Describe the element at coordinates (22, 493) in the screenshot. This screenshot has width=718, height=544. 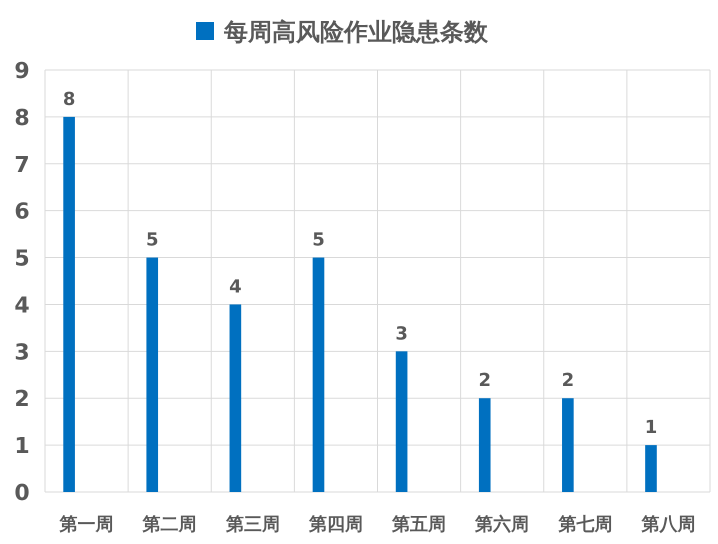
I see `y-tick-label: 0` at that location.